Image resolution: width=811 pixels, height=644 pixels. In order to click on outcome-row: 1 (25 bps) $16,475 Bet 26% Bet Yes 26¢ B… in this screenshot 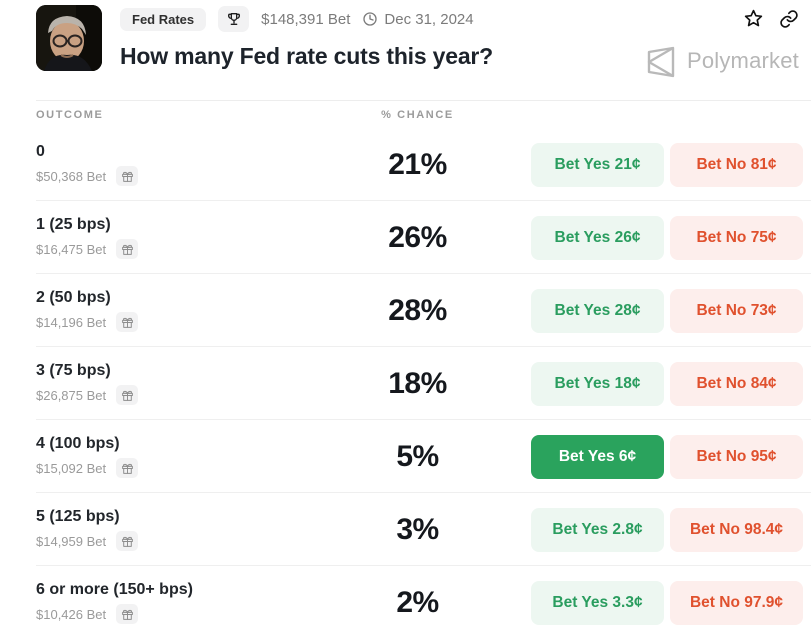, I will do `click(405, 237)`.